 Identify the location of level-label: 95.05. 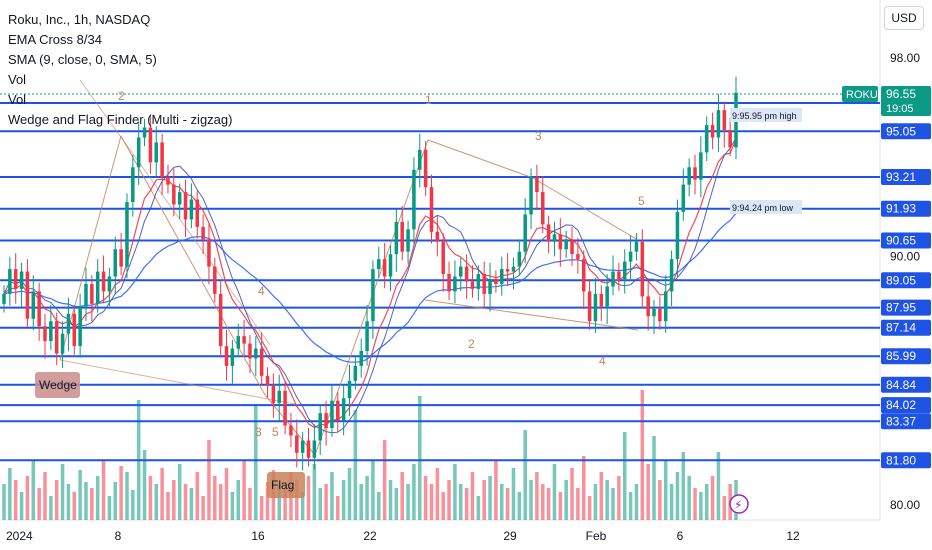
(901, 131).